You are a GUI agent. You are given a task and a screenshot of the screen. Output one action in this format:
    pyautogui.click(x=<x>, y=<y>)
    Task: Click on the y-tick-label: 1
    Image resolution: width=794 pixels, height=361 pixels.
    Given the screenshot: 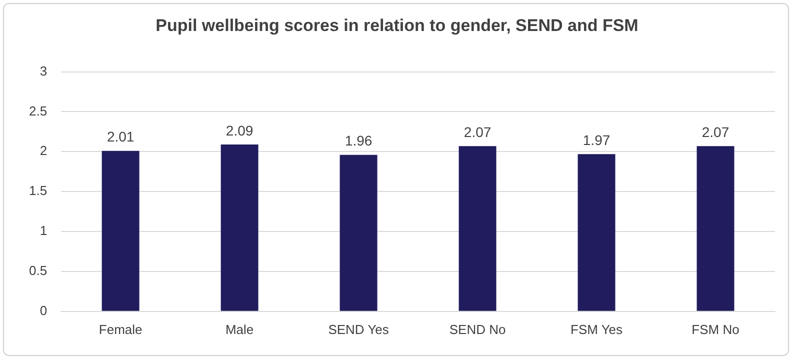 What is the action you would take?
    pyautogui.click(x=44, y=230)
    